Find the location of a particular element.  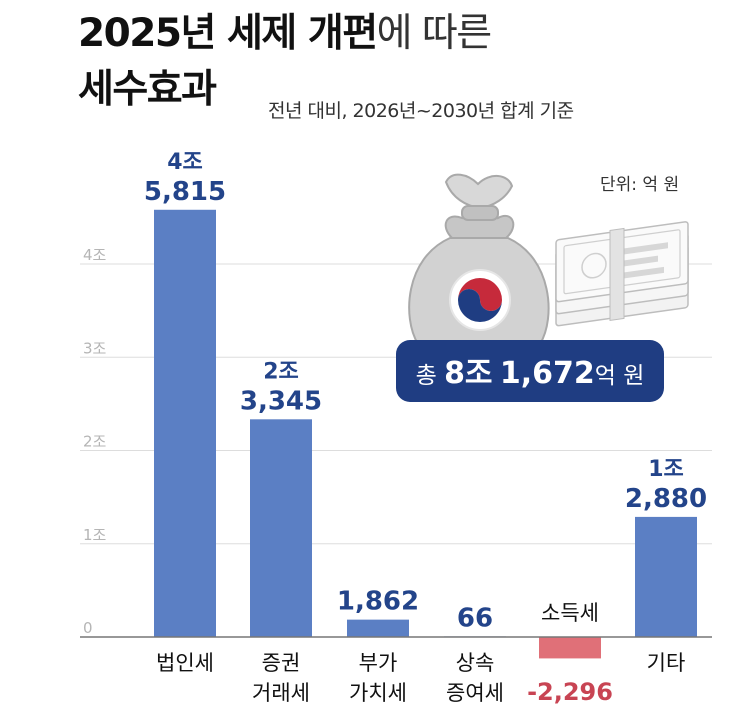

category-label: 법인세 is located at coordinates (185, 663).